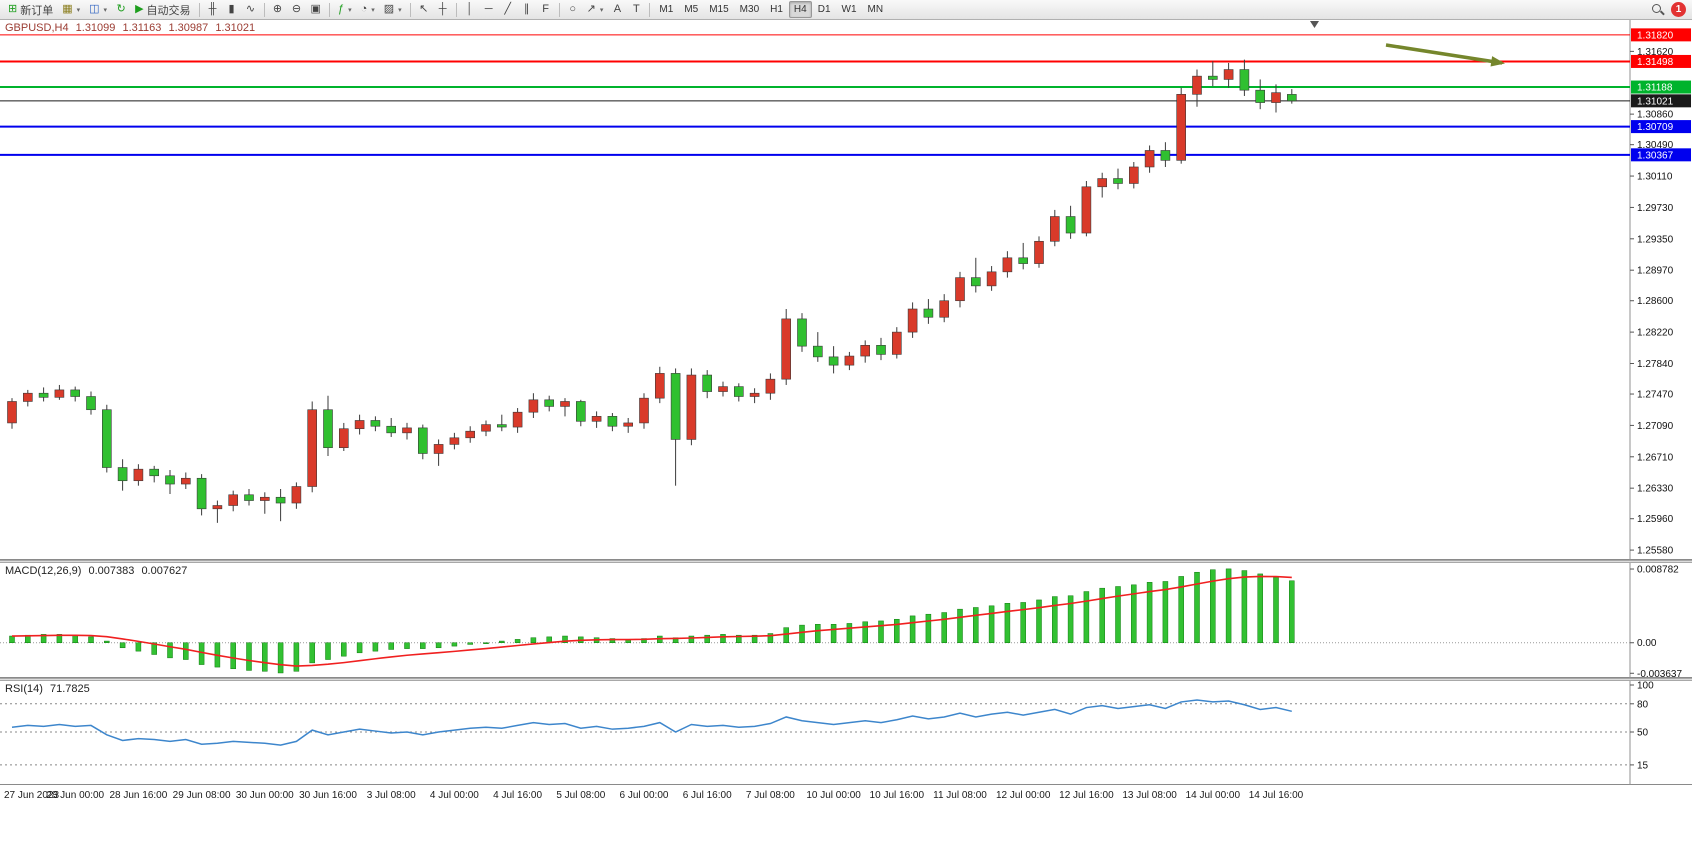 This screenshot has width=1692, height=847. Describe the element at coordinates (389, 9) in the screenshot. I see `templates-icon: ▨` at that location.